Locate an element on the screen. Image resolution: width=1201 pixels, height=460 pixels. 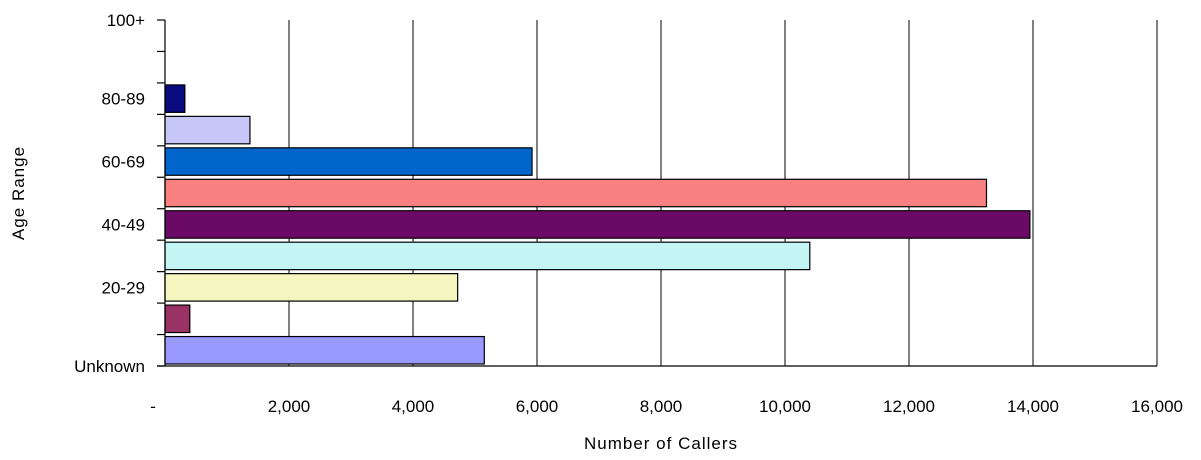
y-axis-title: Age Range is located at coordinates (18, 193).